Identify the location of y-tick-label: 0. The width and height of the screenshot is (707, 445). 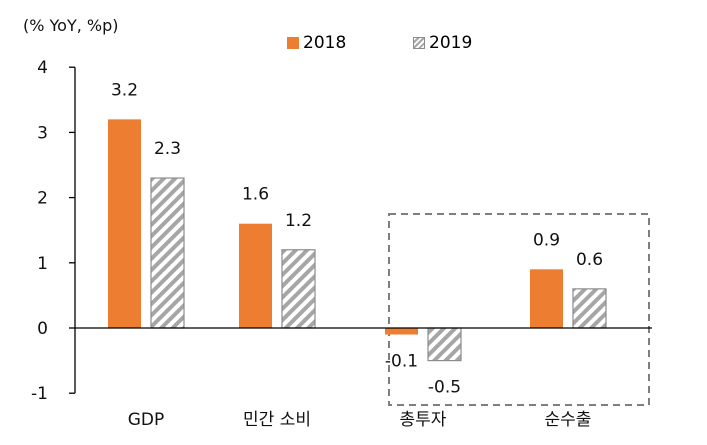
(42, 329).